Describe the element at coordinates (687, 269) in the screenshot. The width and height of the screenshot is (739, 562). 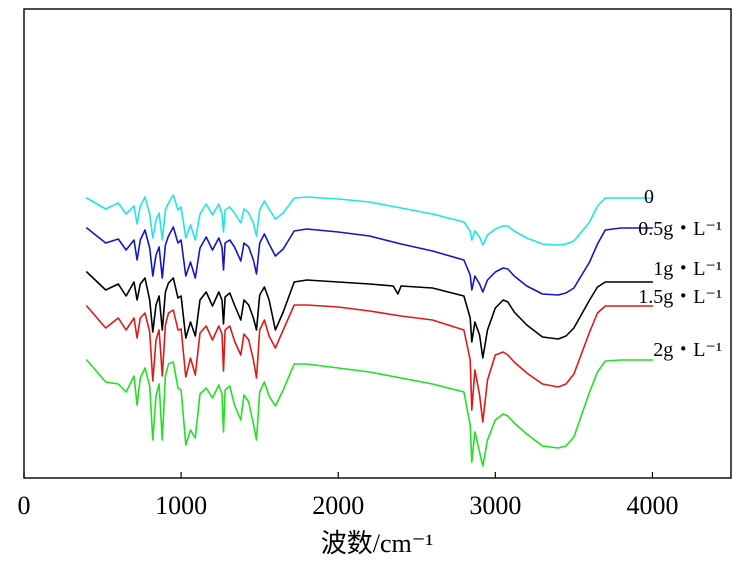
I see `legend-label-2: 1g・L⁻¹` at that location.